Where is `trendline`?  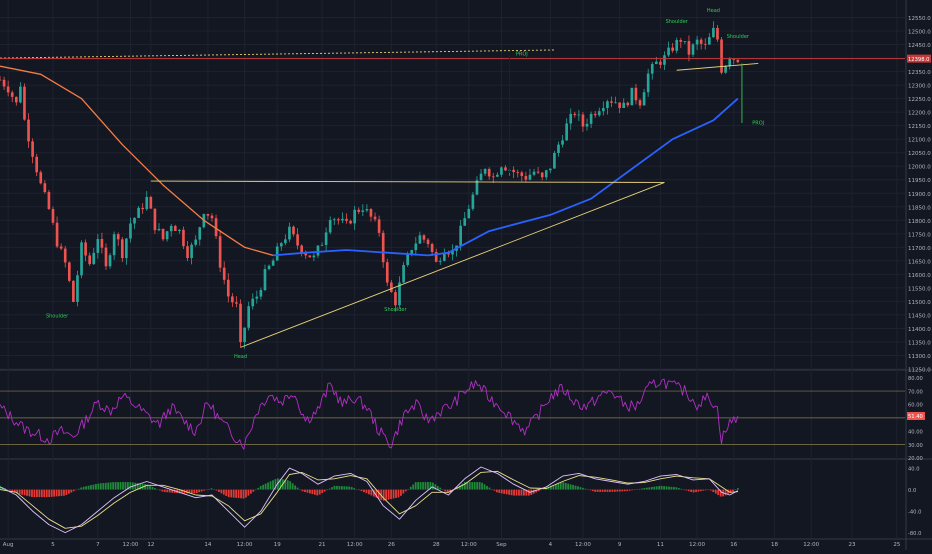
trendline is located at coordinates (452, 265).